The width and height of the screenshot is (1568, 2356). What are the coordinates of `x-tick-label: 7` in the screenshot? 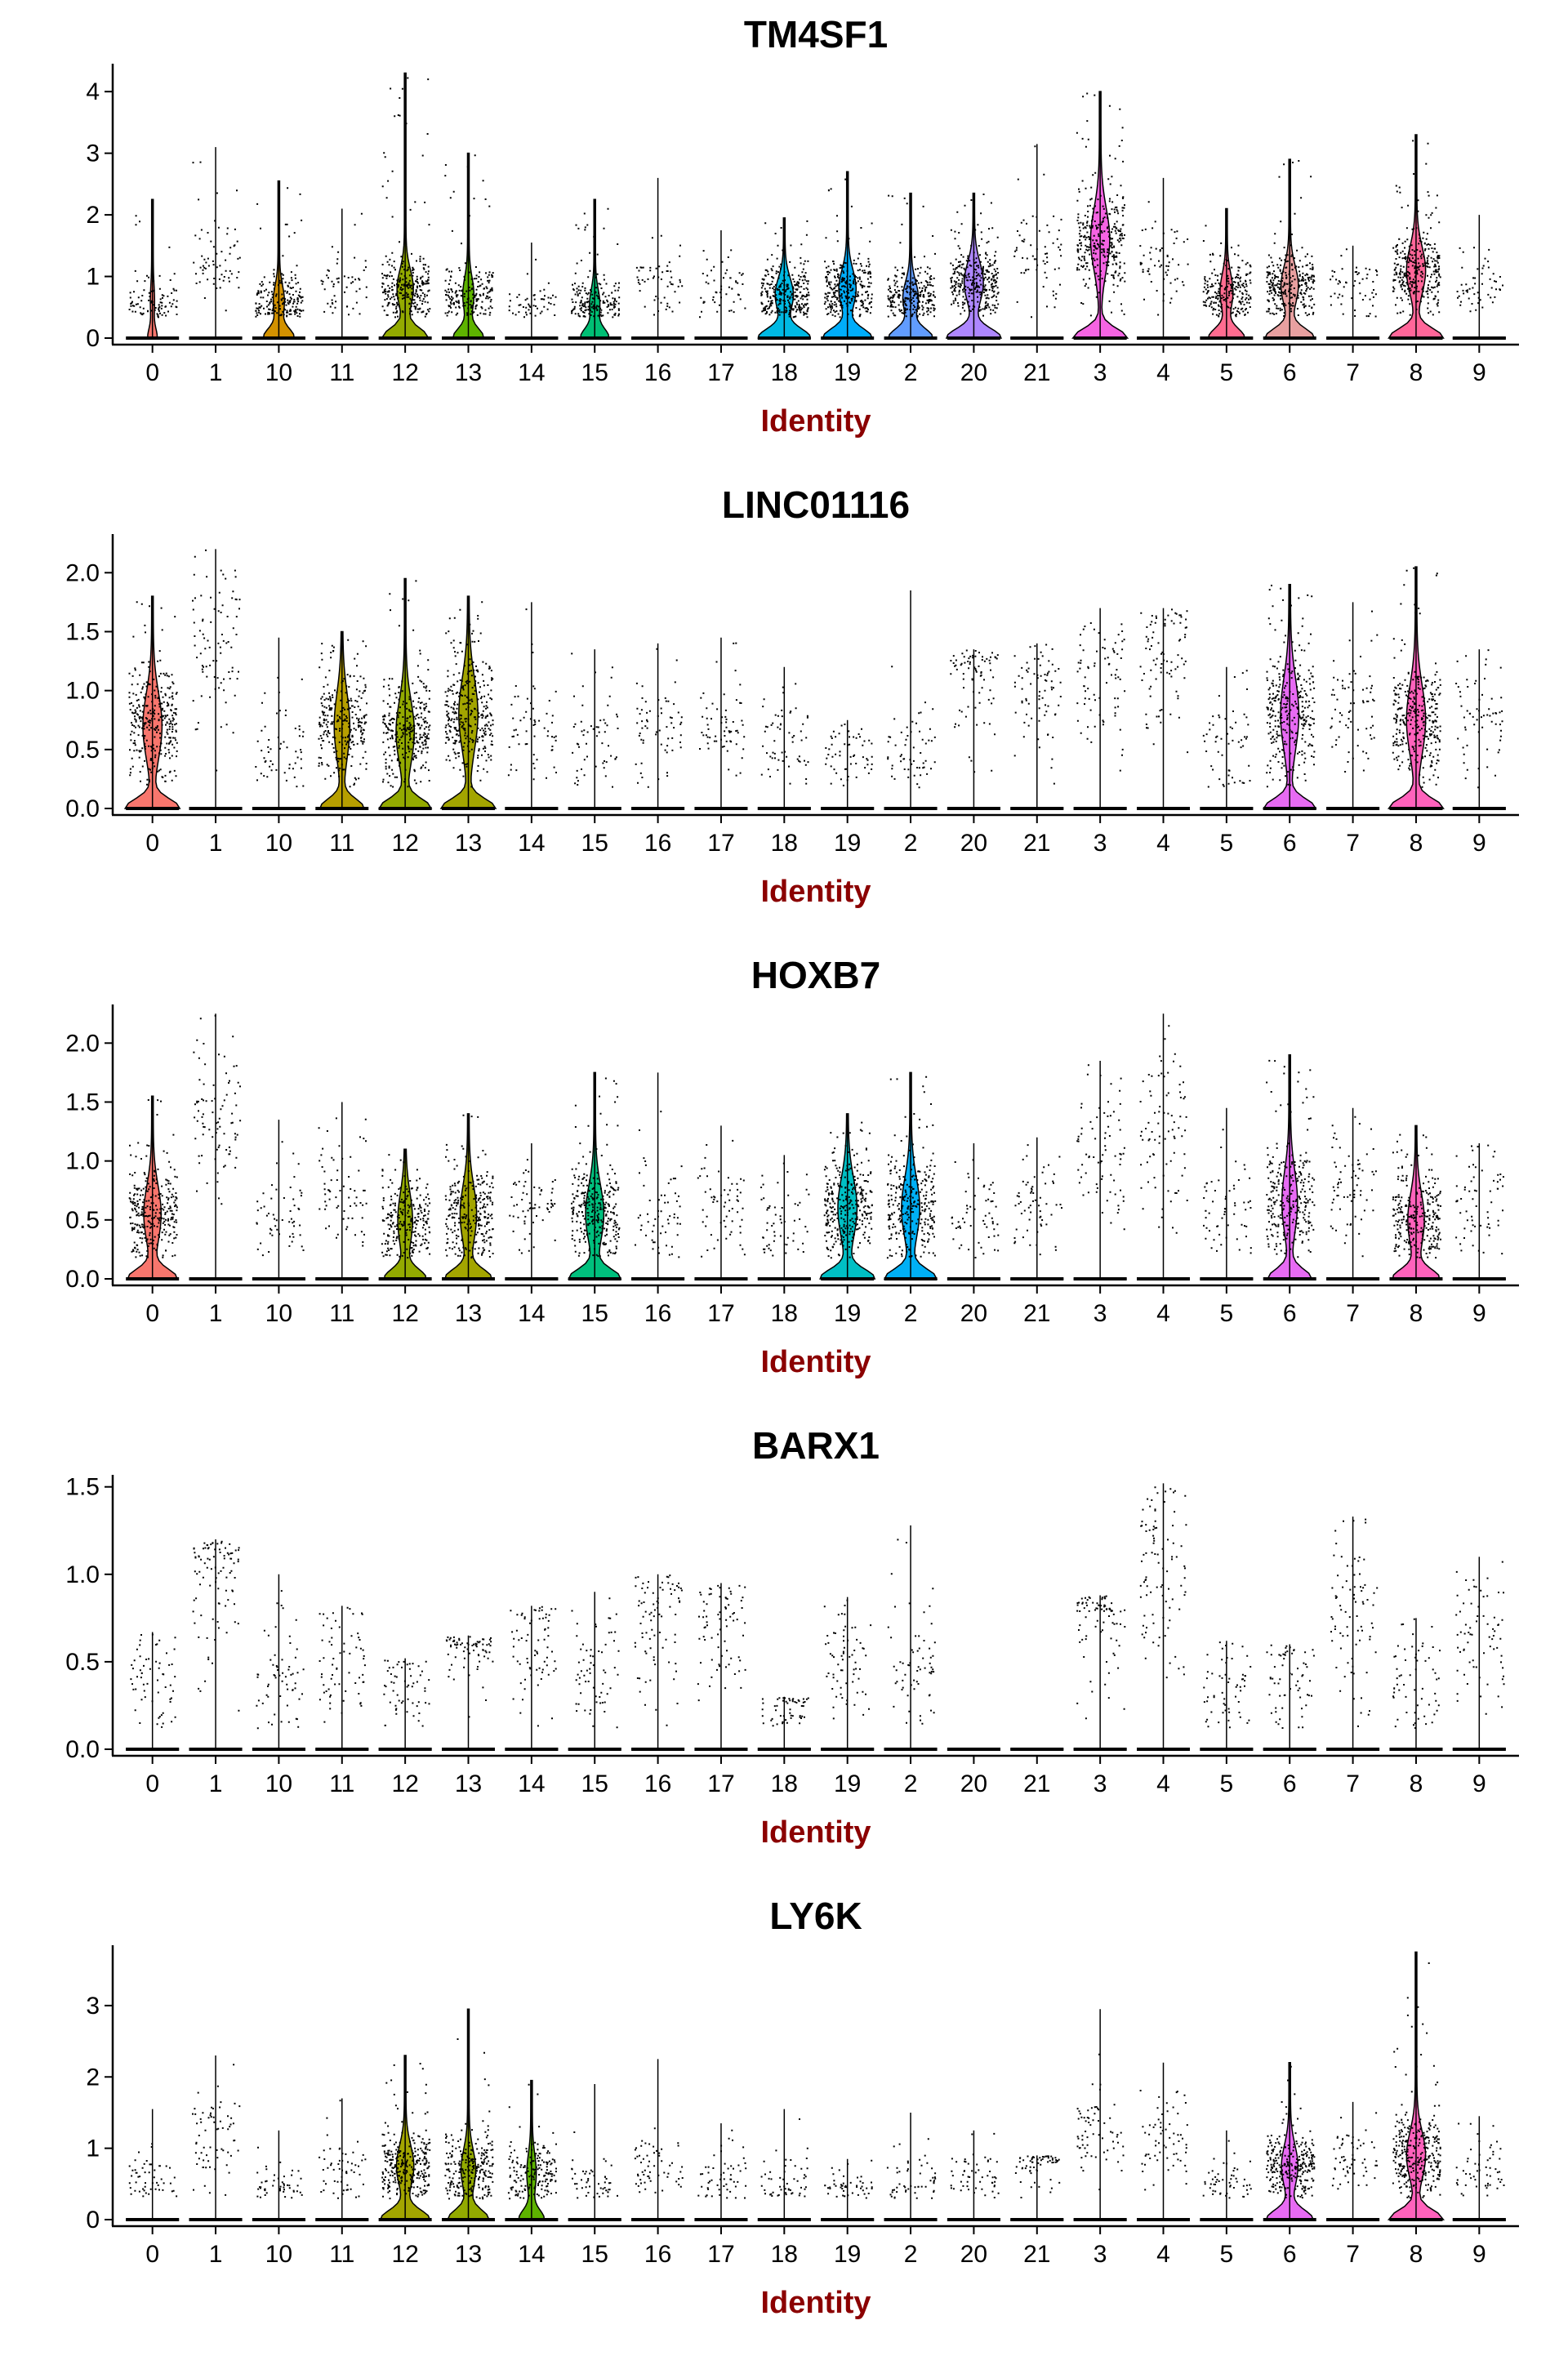 It's located at (1353, 843).